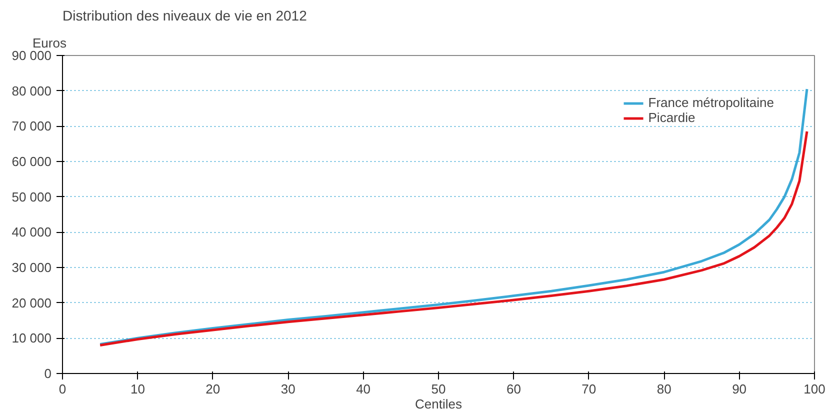  Describe the element at coordinates (137, 389) in the screenshot. I see `x-tick-label: 10` at that location.